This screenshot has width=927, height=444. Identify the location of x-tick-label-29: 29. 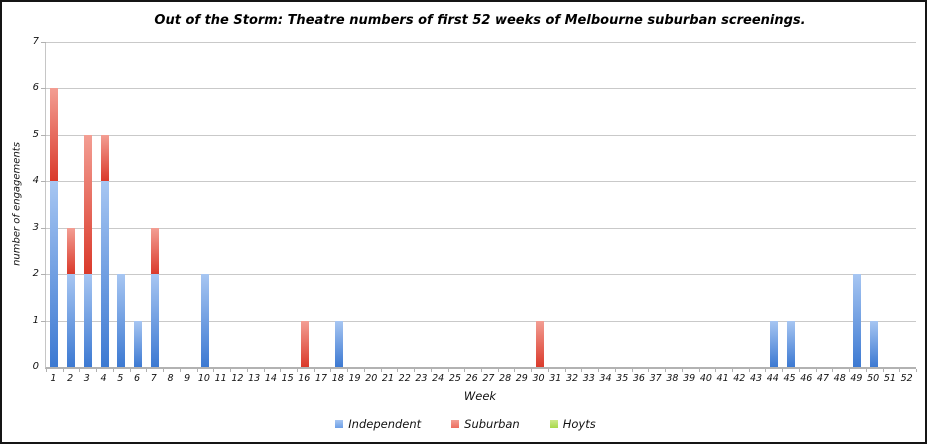
(521, 378).